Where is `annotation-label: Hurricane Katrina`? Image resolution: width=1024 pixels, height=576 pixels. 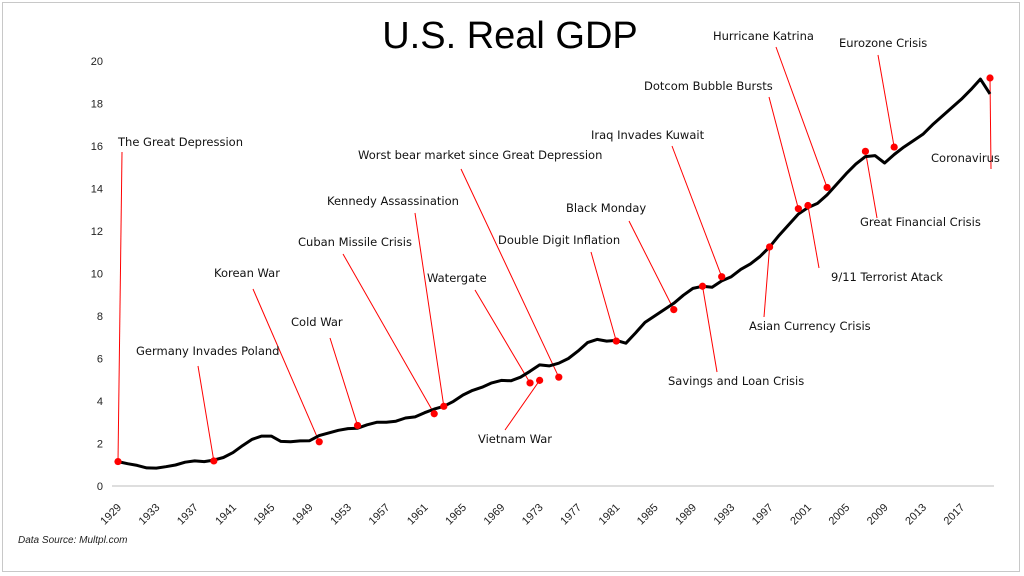
annotation-label: Hurricane Katrina is located at coordinates (763, 36).